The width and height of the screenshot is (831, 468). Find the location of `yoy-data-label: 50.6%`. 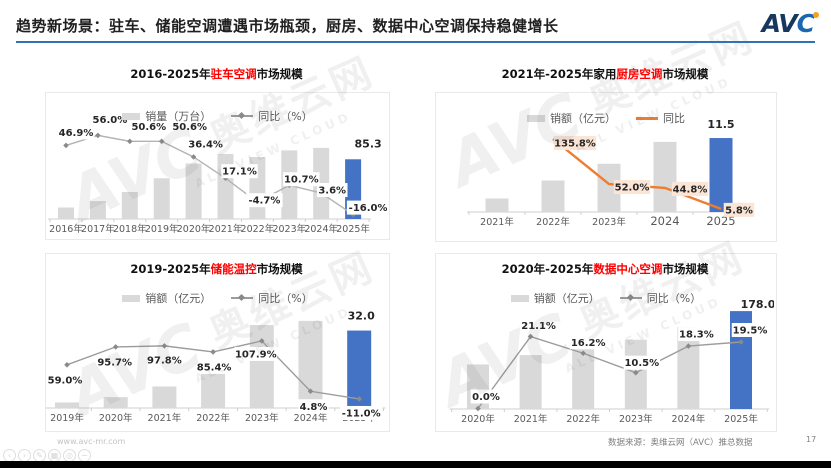

yoy-data-label: 50.6% is located at coordinates (189, 127).